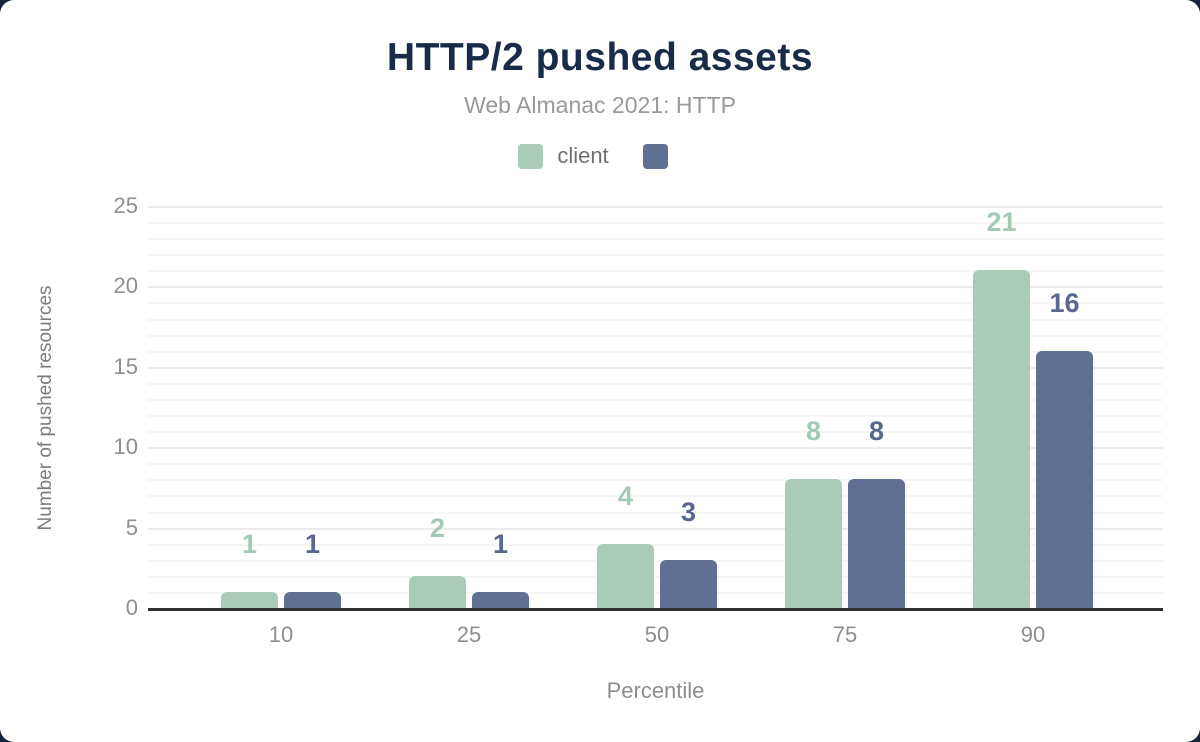 The image size is (1200, 742). I want to click on legend-label-client: client, so click(583, 155).